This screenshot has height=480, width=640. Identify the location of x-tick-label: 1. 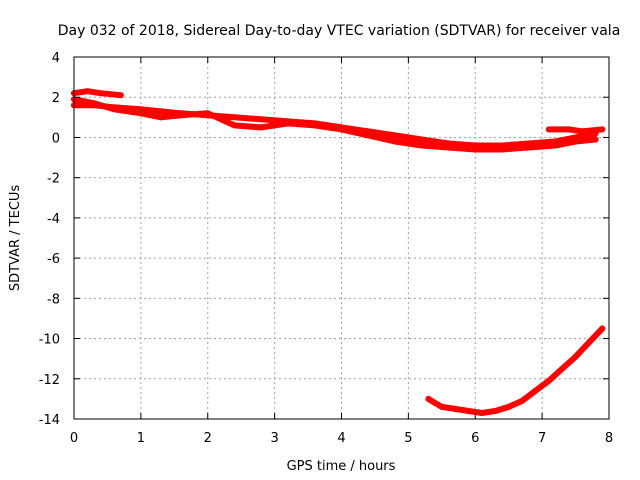
(141, 438).